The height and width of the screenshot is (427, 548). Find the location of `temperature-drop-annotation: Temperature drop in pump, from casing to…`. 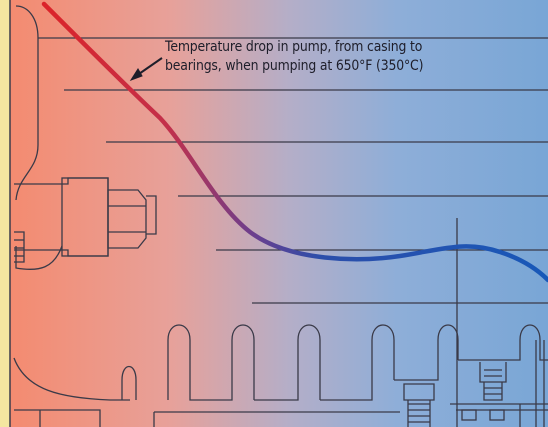

temperature-drop-annotation: Temperature drop in pump, from casing to… is located at coordinates (307, 57).